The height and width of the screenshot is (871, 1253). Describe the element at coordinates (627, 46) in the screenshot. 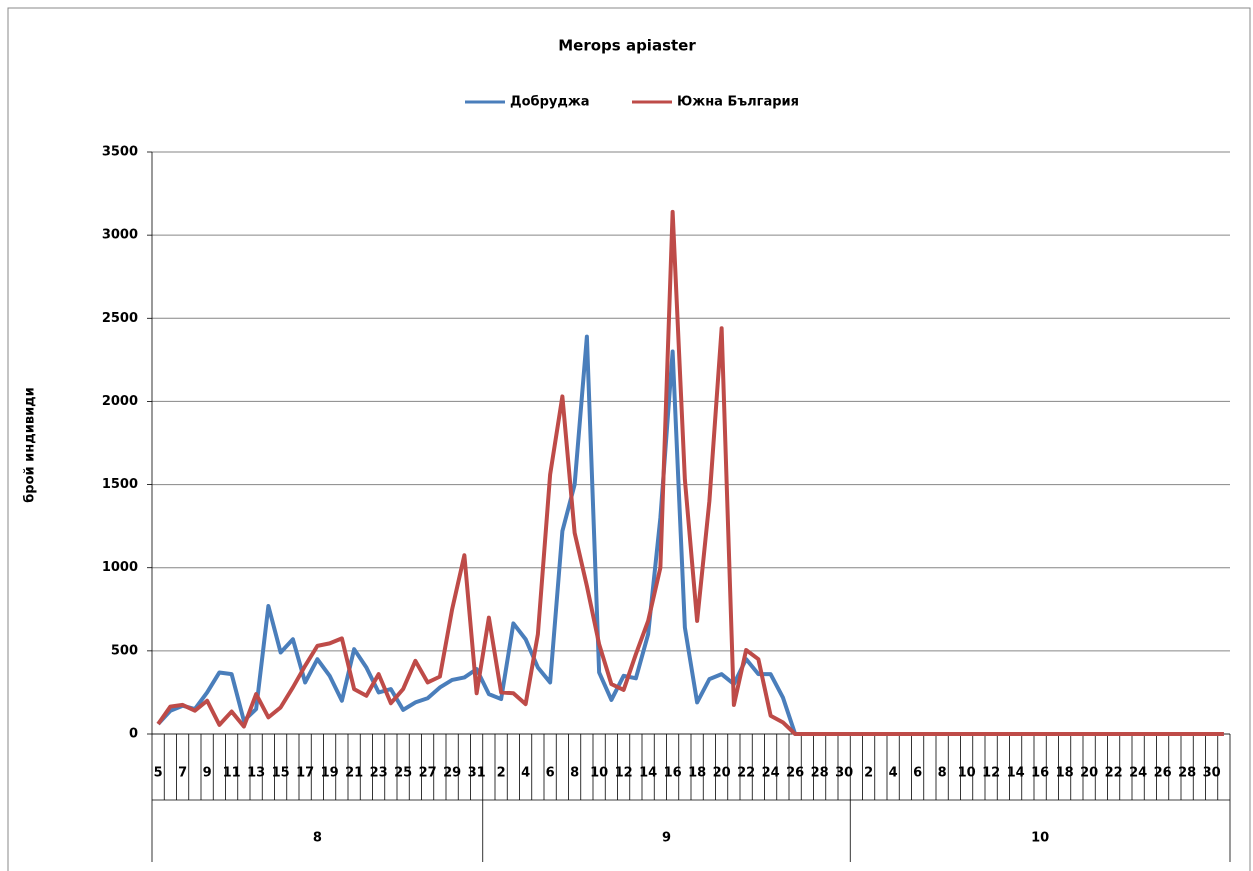

I see `chart-title: Merops apiaster` at that location.